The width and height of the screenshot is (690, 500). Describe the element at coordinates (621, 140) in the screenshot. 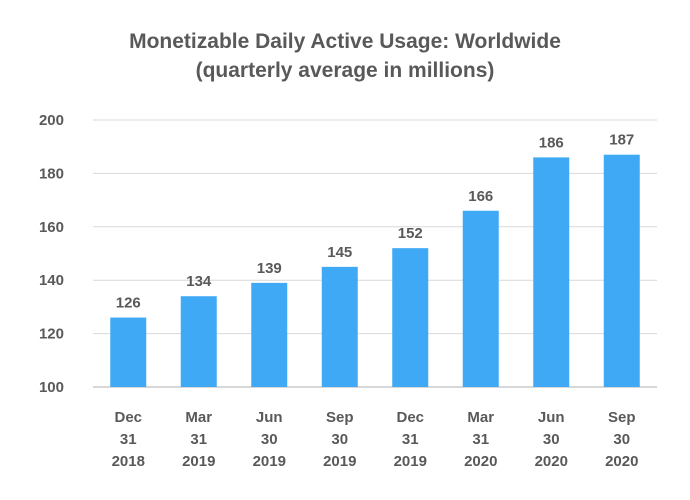

I see `data-label: 187` at that location.